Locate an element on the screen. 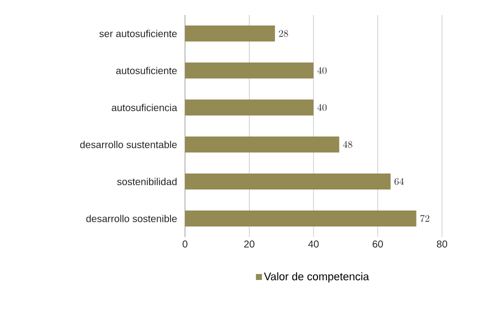 The image size is (494, 313). data-label: 48 is located at coordinates (347, 144).